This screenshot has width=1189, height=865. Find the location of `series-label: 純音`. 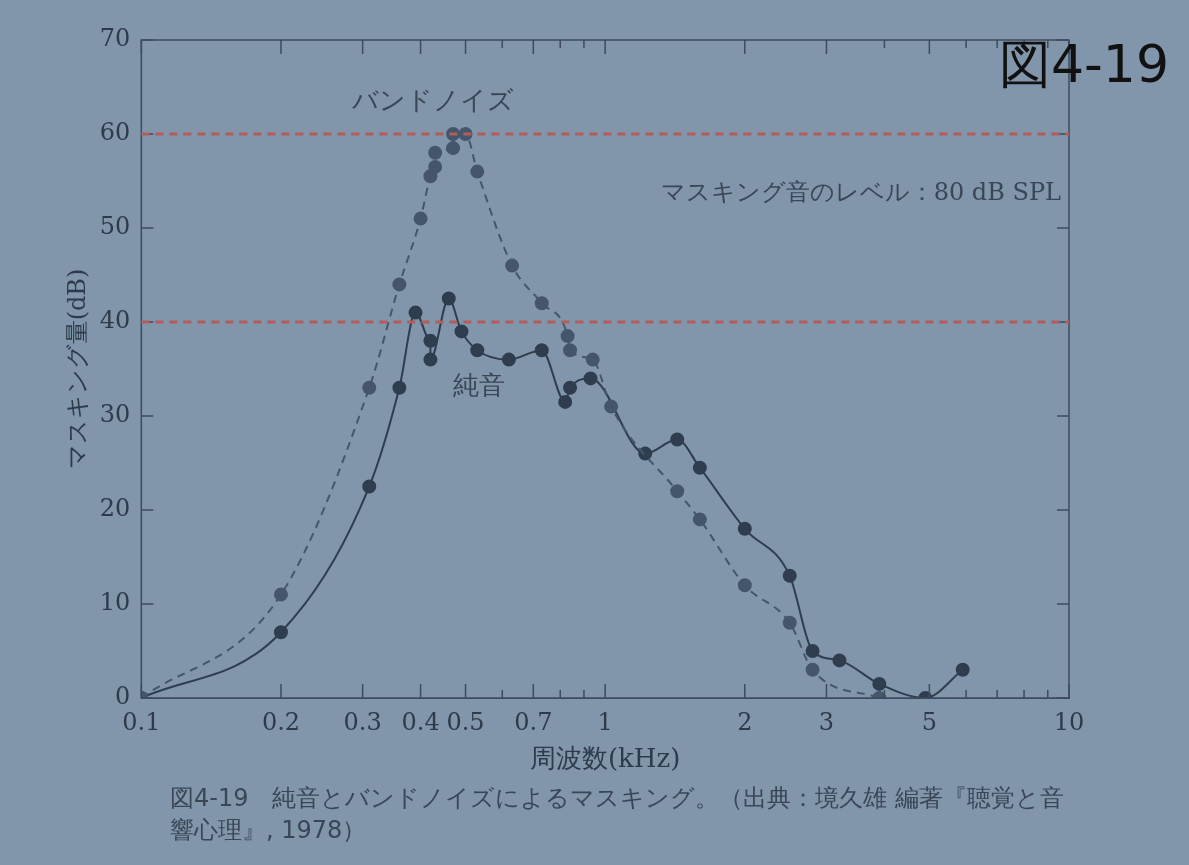

series-label: 純音 is located at coordinates (478, 384).